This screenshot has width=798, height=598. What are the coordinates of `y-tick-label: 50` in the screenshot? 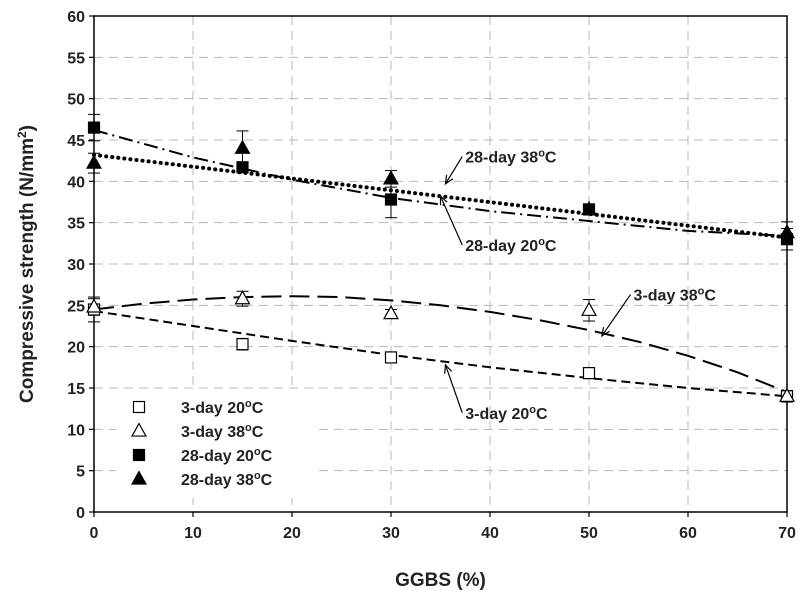 It's located at (76, 100).